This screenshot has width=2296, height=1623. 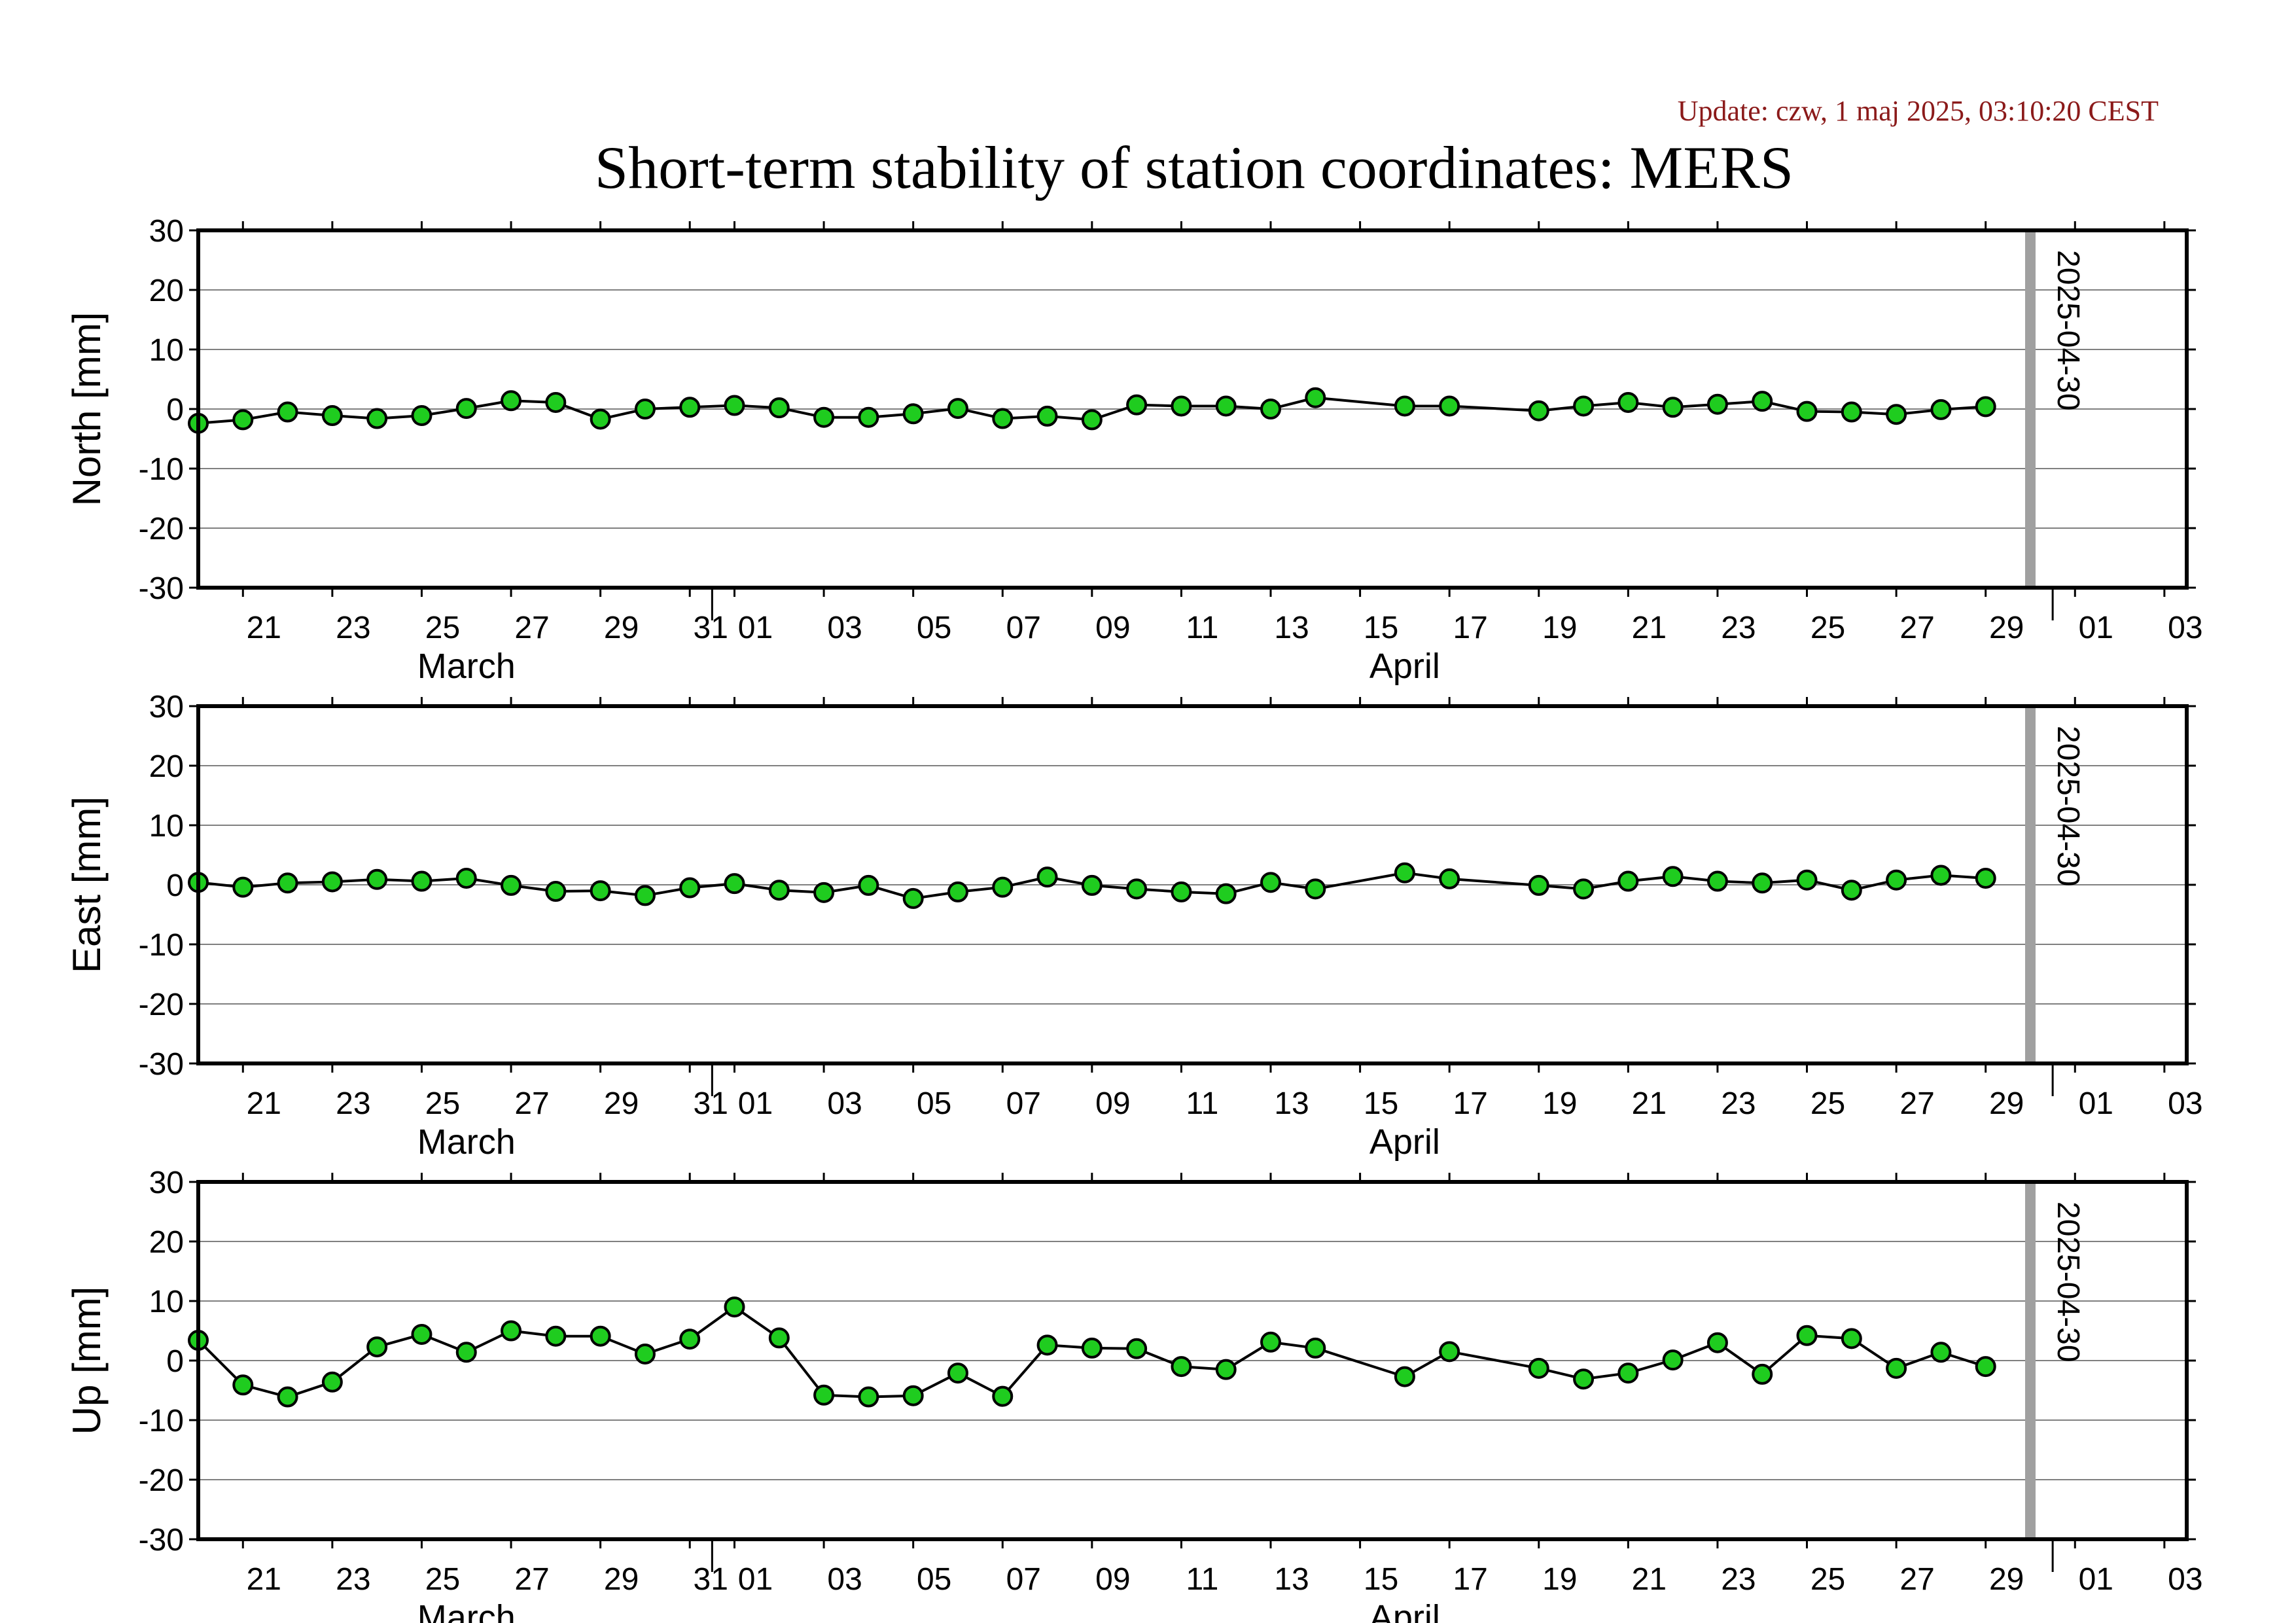 What do you see at coordinates (161, 469) in the screenshot?
I see `y-tick-label: -10` at bounding box center [161, 469].